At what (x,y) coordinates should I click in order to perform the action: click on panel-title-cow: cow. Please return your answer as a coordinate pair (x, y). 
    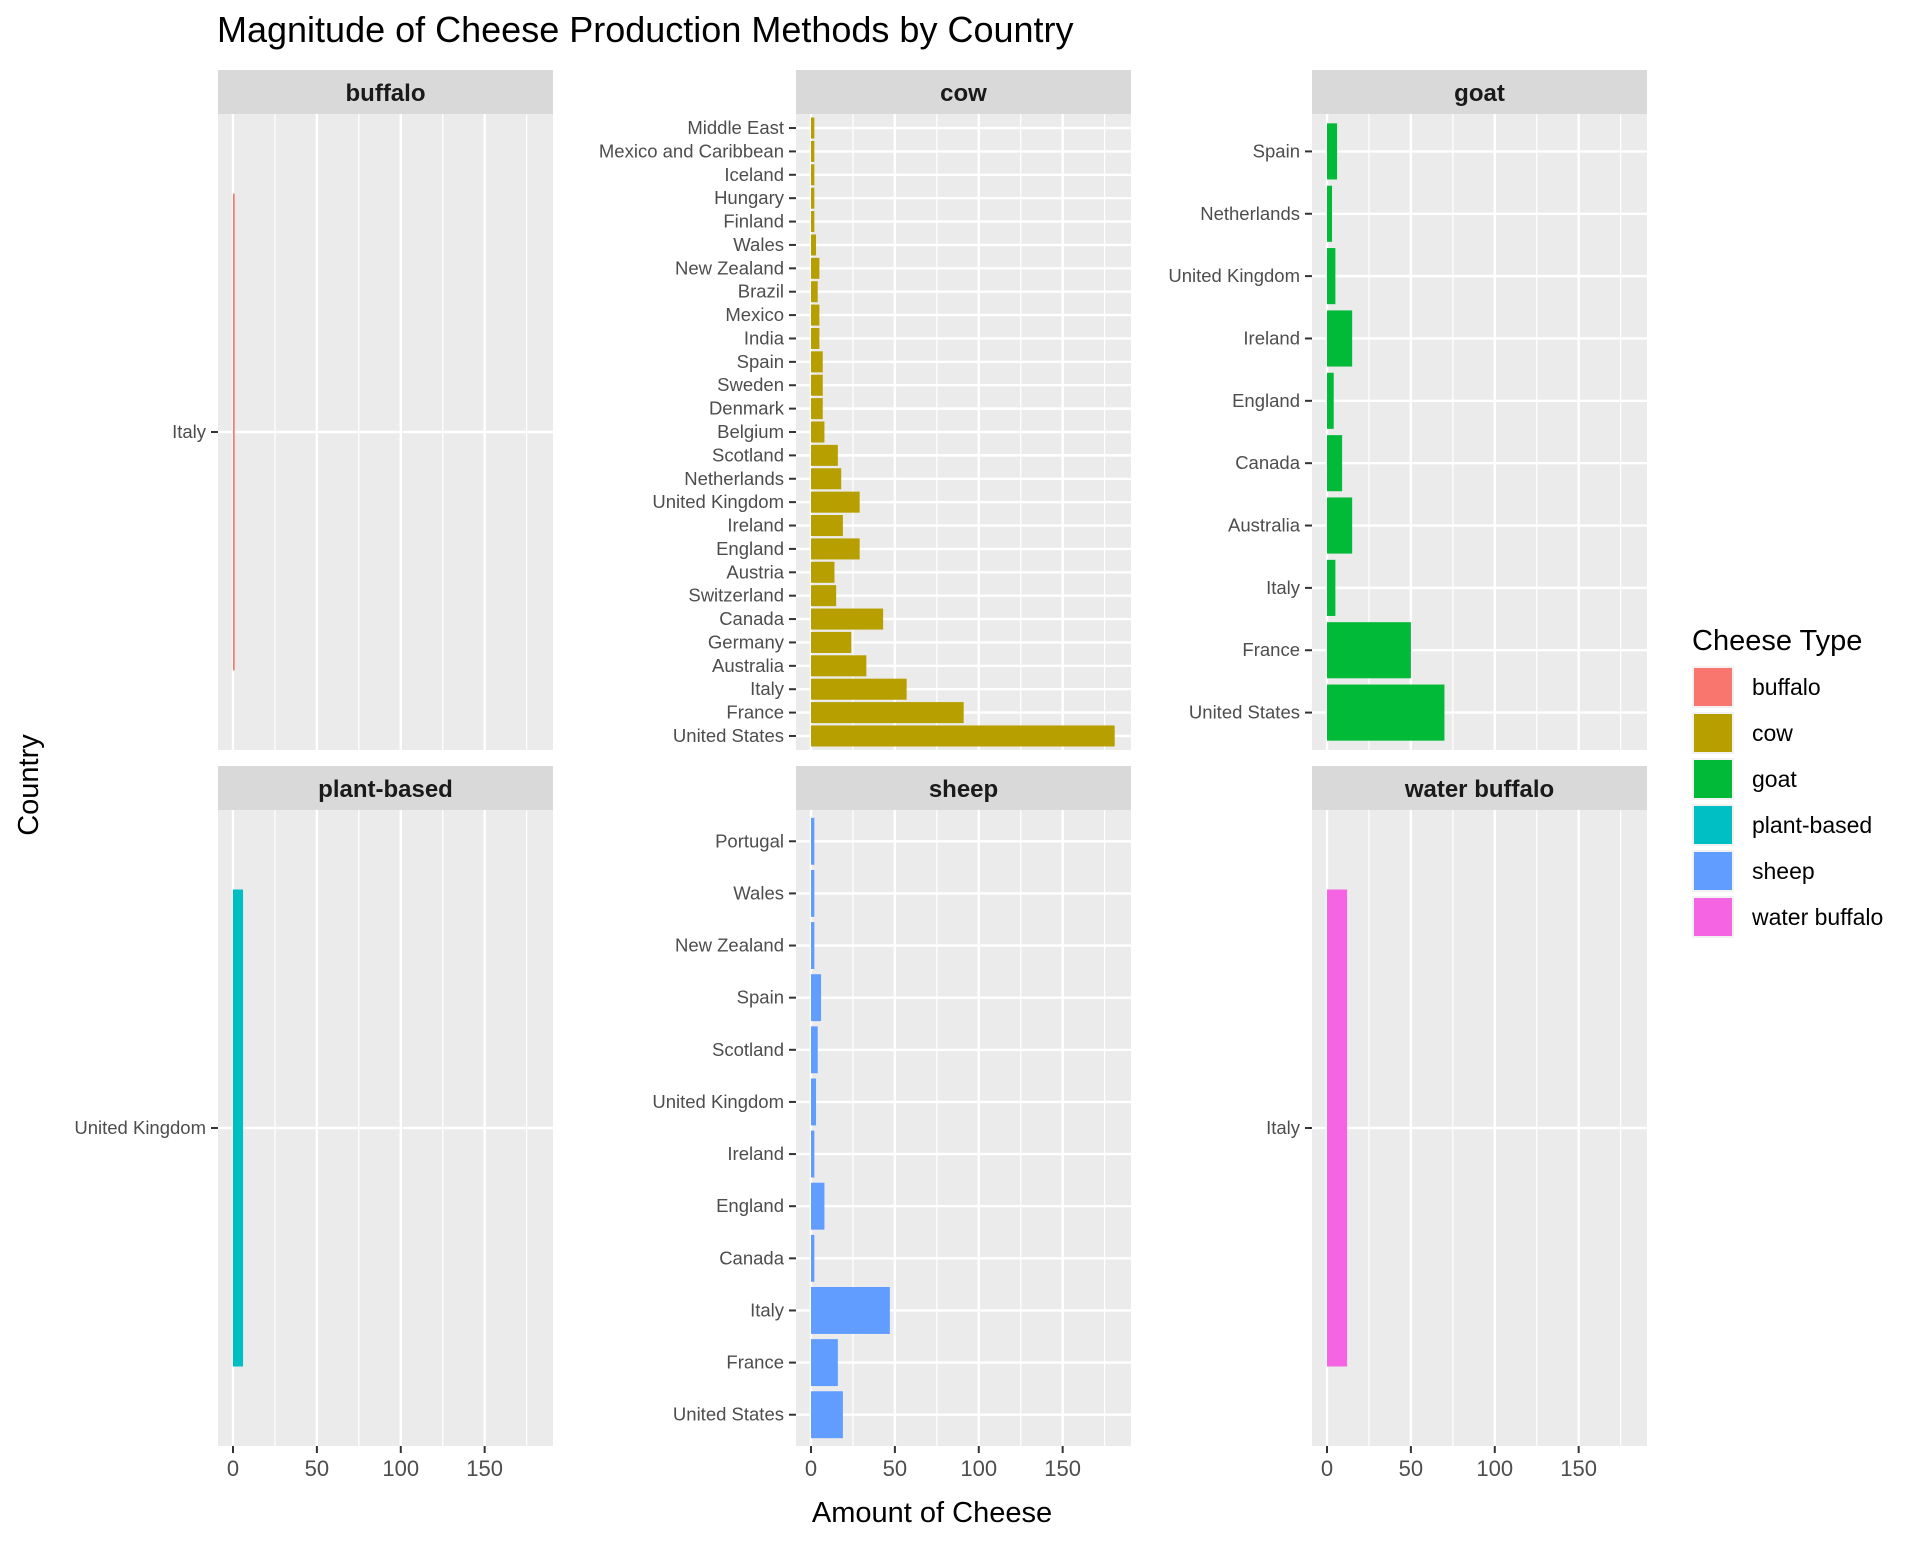
    Looking at the image, I should click on (963, 93).